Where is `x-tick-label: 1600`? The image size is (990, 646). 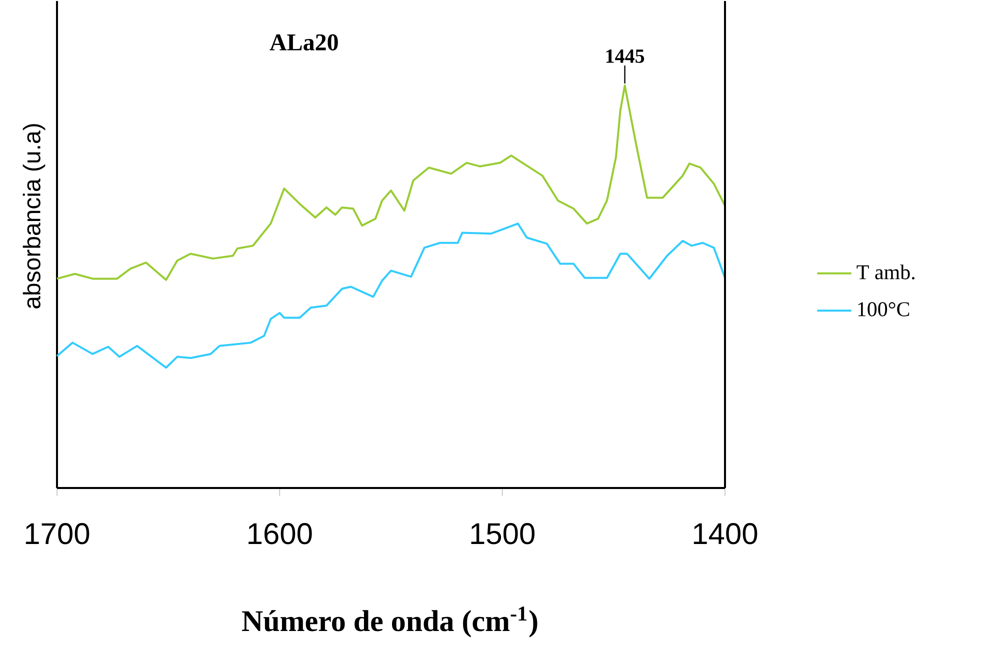 x-tick-label: 1600 is located at coordinates (280, 533).